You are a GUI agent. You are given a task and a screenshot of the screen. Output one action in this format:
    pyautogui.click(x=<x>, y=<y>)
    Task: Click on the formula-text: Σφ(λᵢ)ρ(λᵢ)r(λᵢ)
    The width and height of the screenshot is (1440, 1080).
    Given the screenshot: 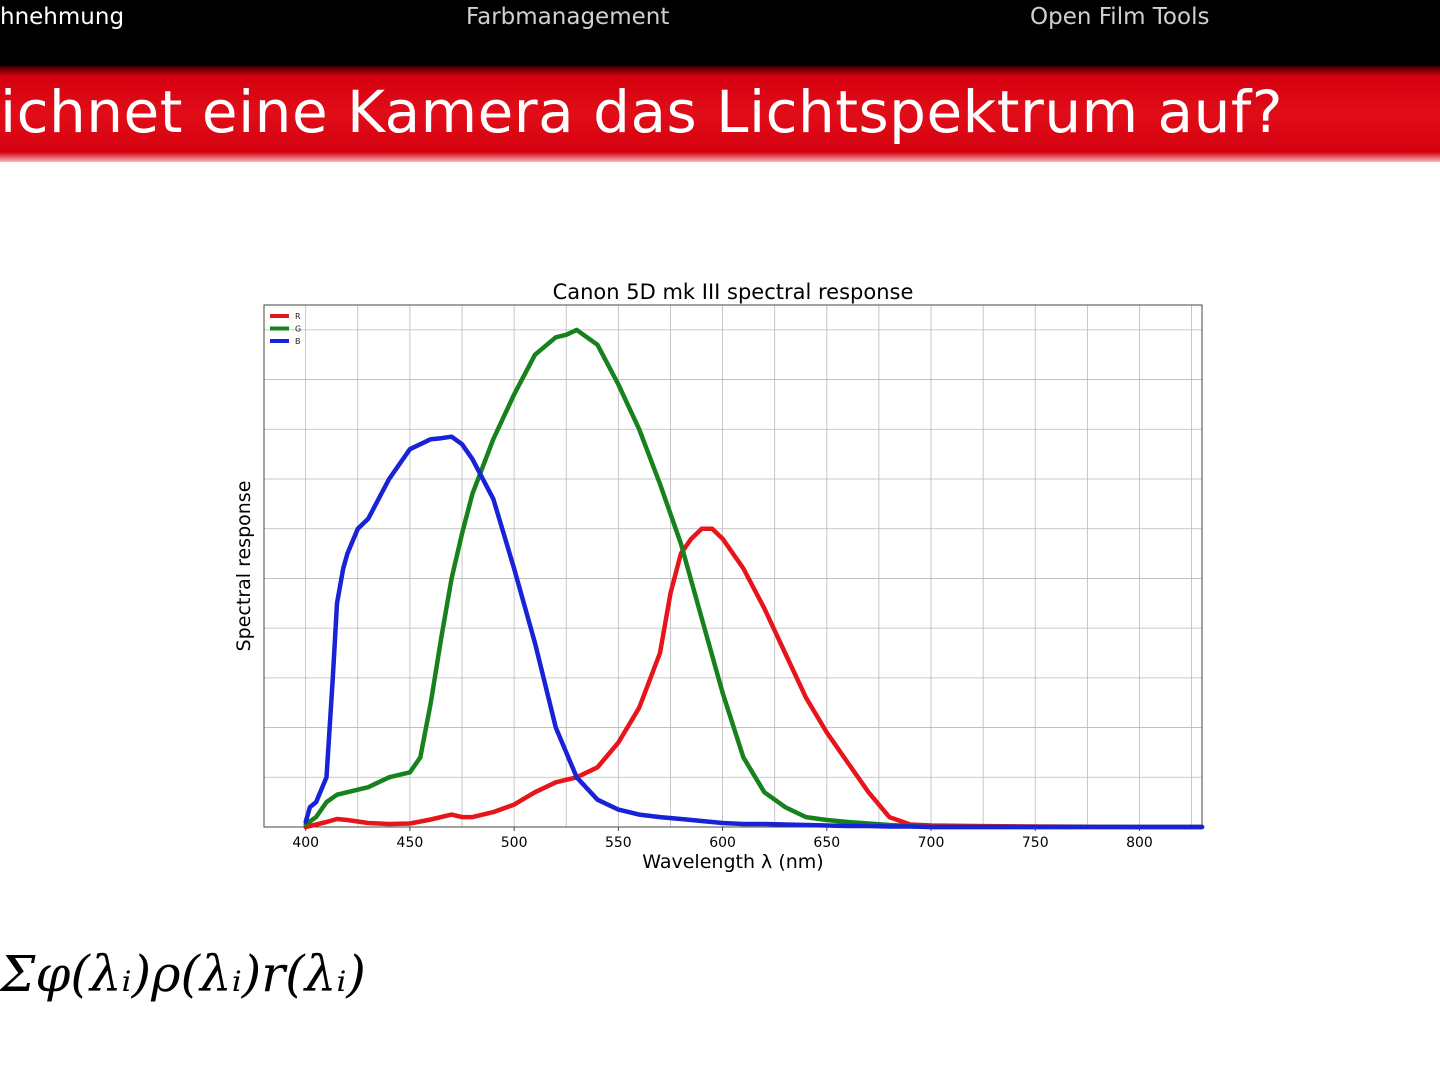 What is the action you would take?
    pyautogui.click(x=183, y=974)
    